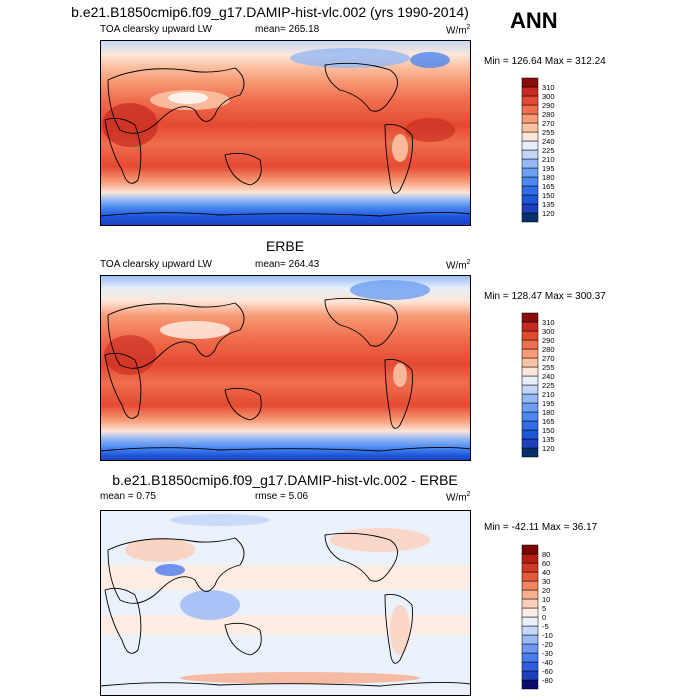  What do you see at coordinates (548, 123) in the screenshot?
I see `colorbar-tick-label: 270` at bounding box center [548, 123].